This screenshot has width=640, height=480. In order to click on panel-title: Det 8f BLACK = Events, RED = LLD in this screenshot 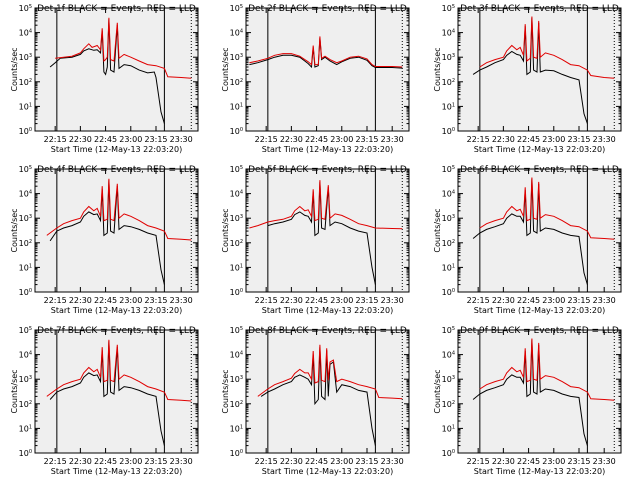, I will do `click(327, 331)`.